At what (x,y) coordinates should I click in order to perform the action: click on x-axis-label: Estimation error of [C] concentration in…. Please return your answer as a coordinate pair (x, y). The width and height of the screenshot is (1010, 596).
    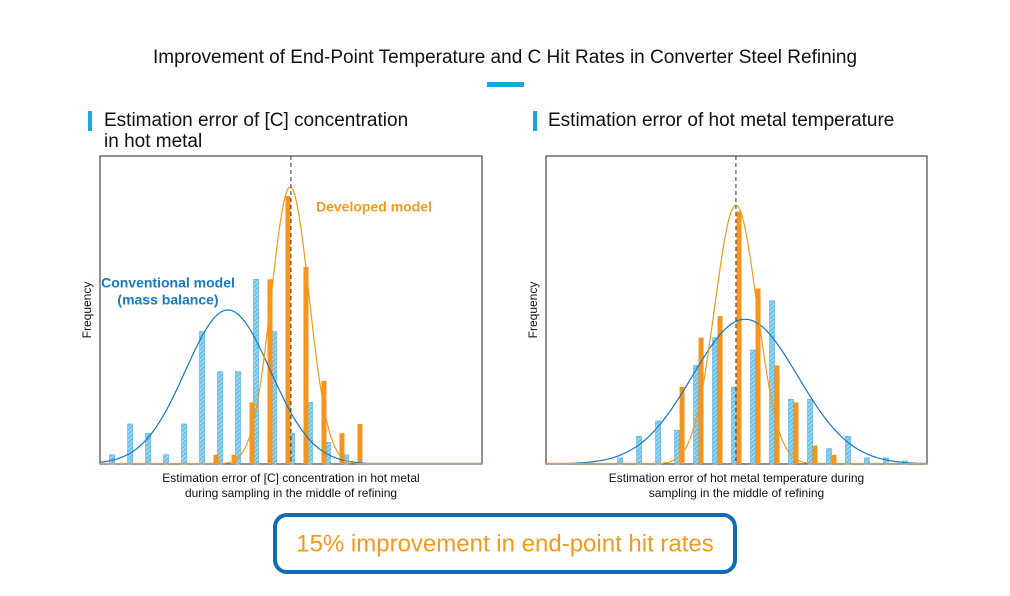
    Looking at the image, I should click on (290, 478).